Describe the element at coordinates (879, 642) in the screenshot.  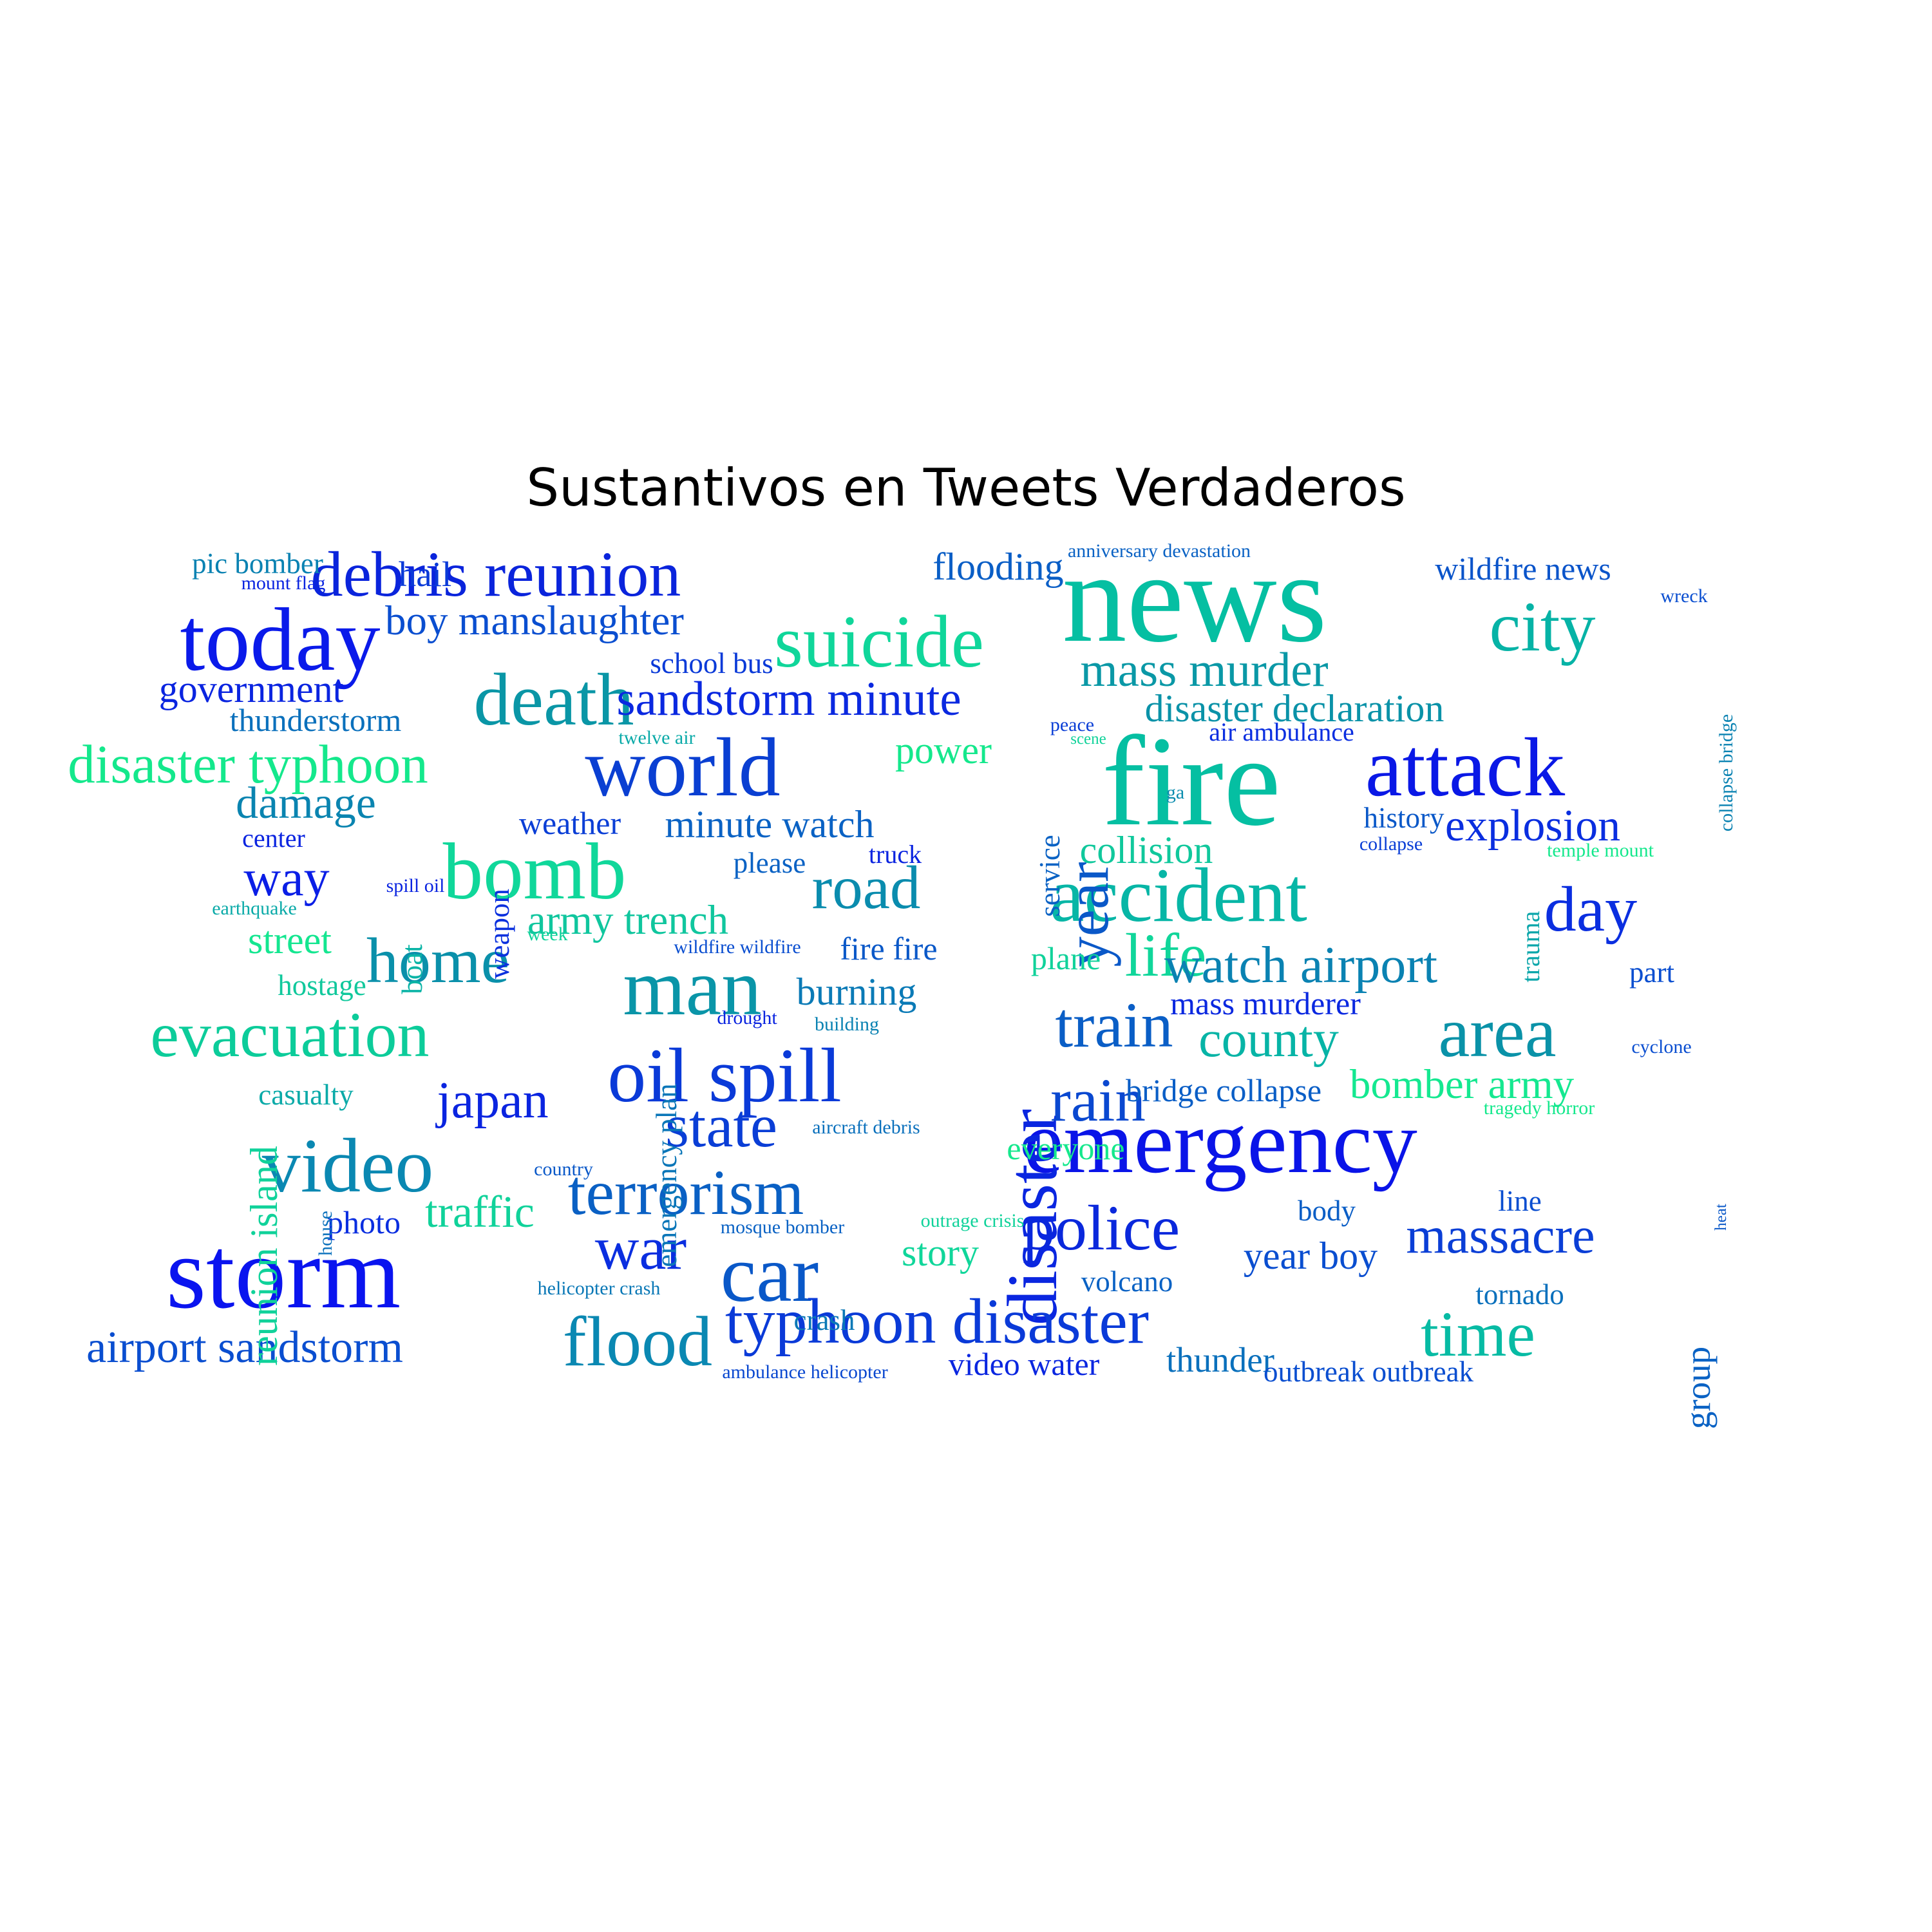
I see `word-suicide: suicide` at that location.